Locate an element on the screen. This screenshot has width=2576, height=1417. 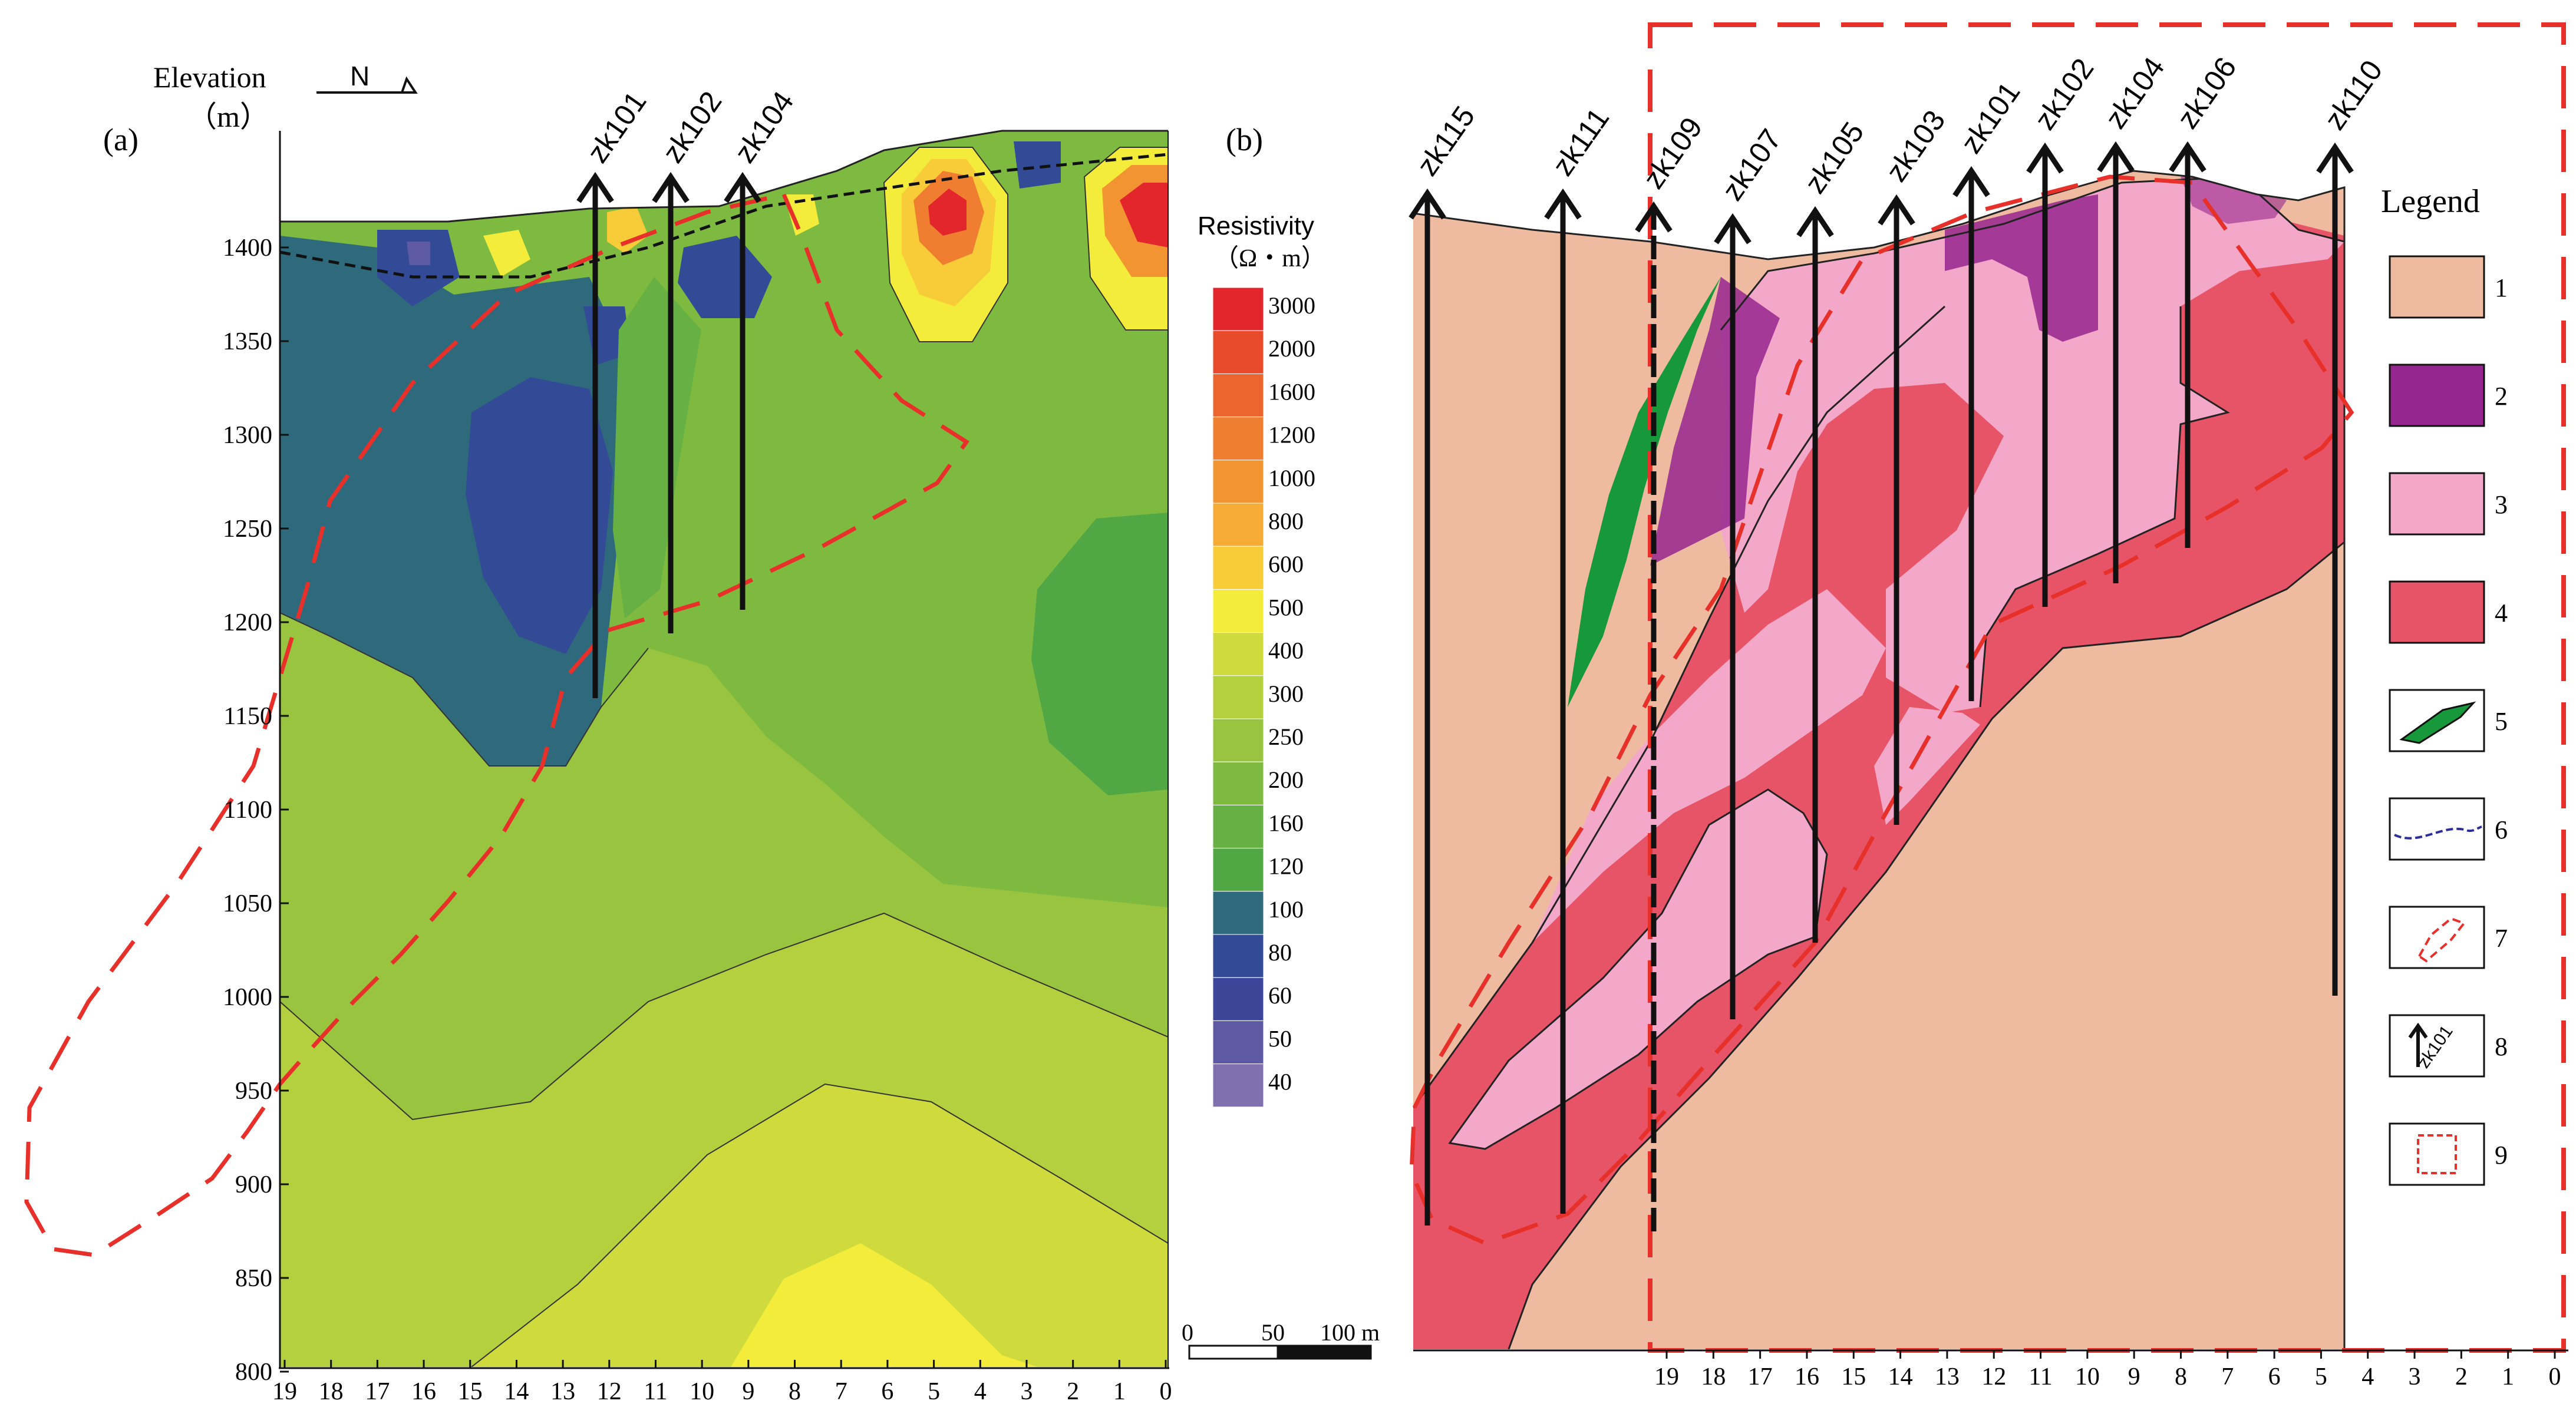
colorbar-label: 1600 is located at coordinates (1292, 391).